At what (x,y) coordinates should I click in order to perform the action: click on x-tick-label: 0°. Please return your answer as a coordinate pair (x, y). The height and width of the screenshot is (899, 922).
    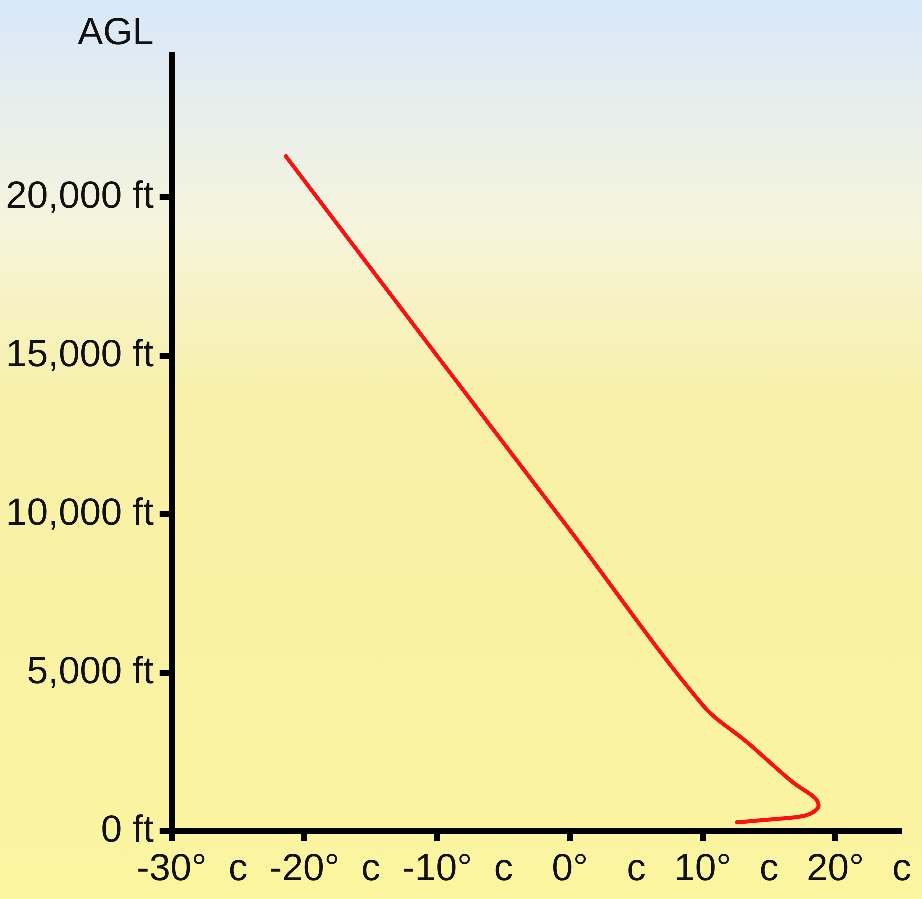
    Looking at the image, I should click on (570, 869).